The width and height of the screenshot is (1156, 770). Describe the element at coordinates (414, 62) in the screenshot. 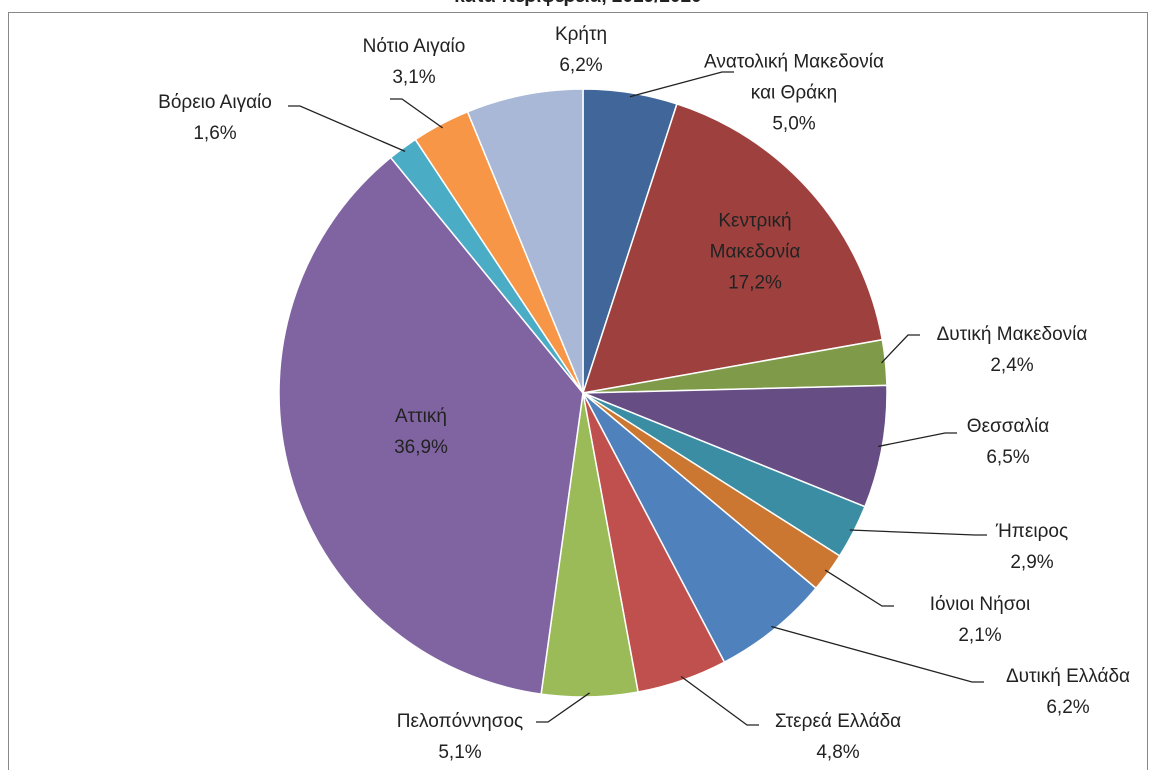

I see `data-label: Νότιο Αιγαίο 3,1%` at that location.